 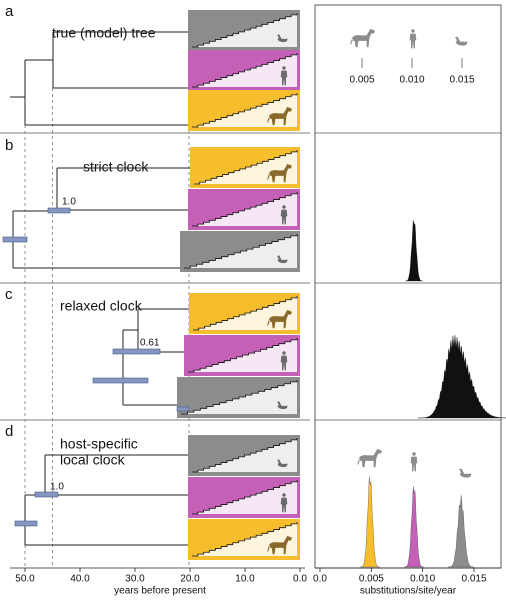 I want to click on panel-letter: b, so click(x=9, y=145).